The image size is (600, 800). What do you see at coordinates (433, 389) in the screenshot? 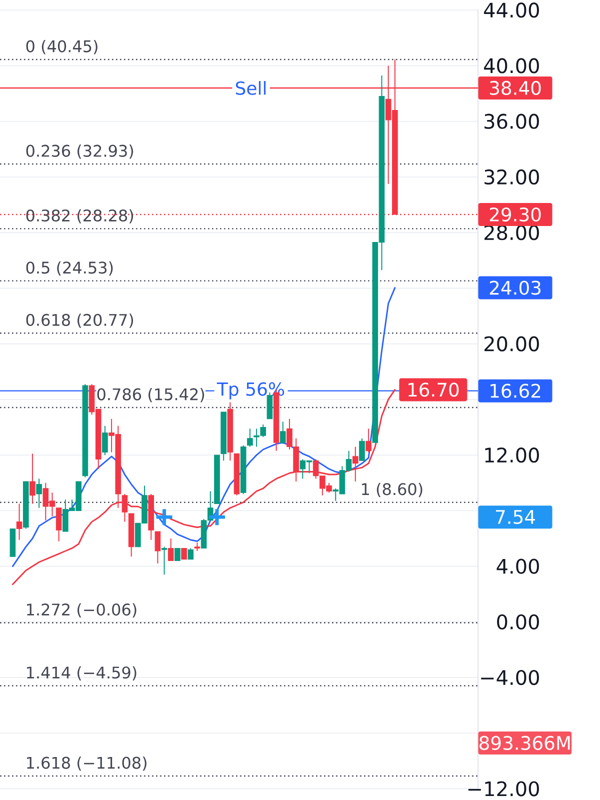
I see `data-label: 16.70` at bounding box center [433, 389].